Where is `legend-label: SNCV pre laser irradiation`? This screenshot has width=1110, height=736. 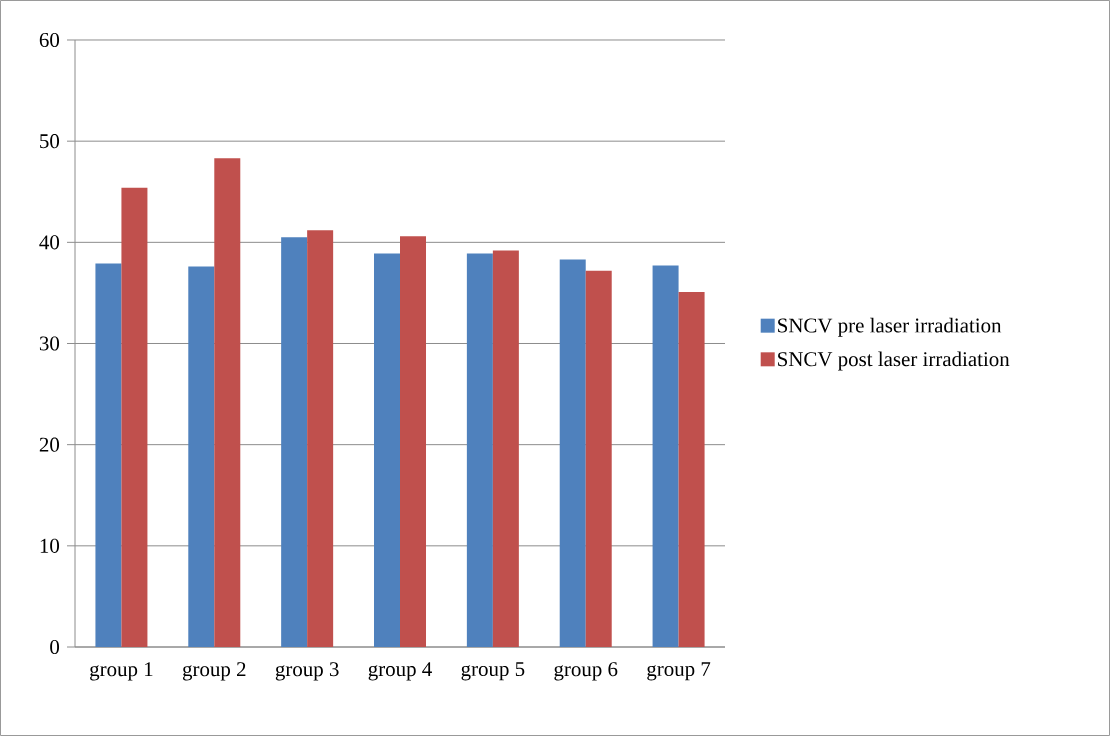 legend-label: SNCV pre laser irradiation is located at coordinates (890, 327).